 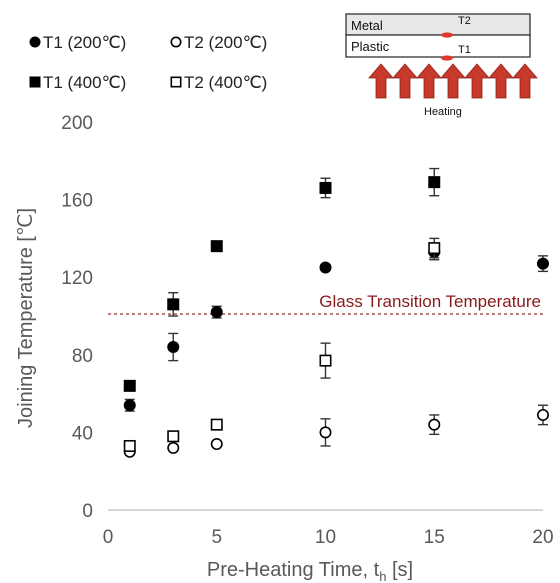 I want to click on x-tick-label: 15, so click(x=434, y=537).